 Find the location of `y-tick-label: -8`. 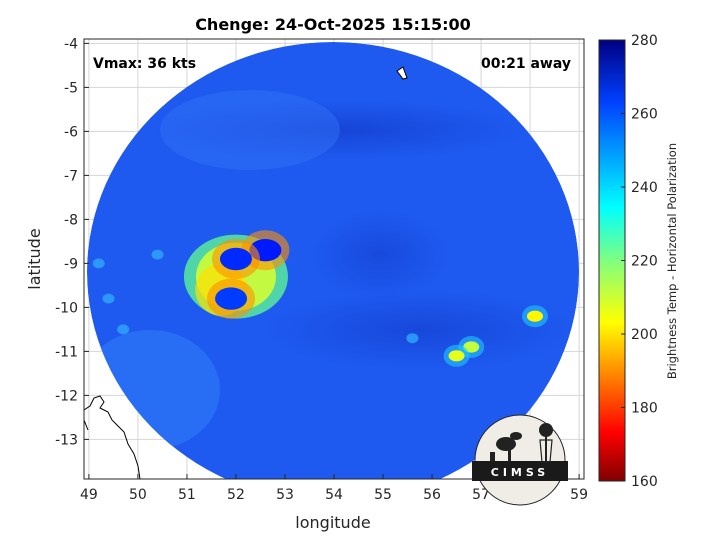

y-tick-label: -8 is located at coordinates (71, 220).